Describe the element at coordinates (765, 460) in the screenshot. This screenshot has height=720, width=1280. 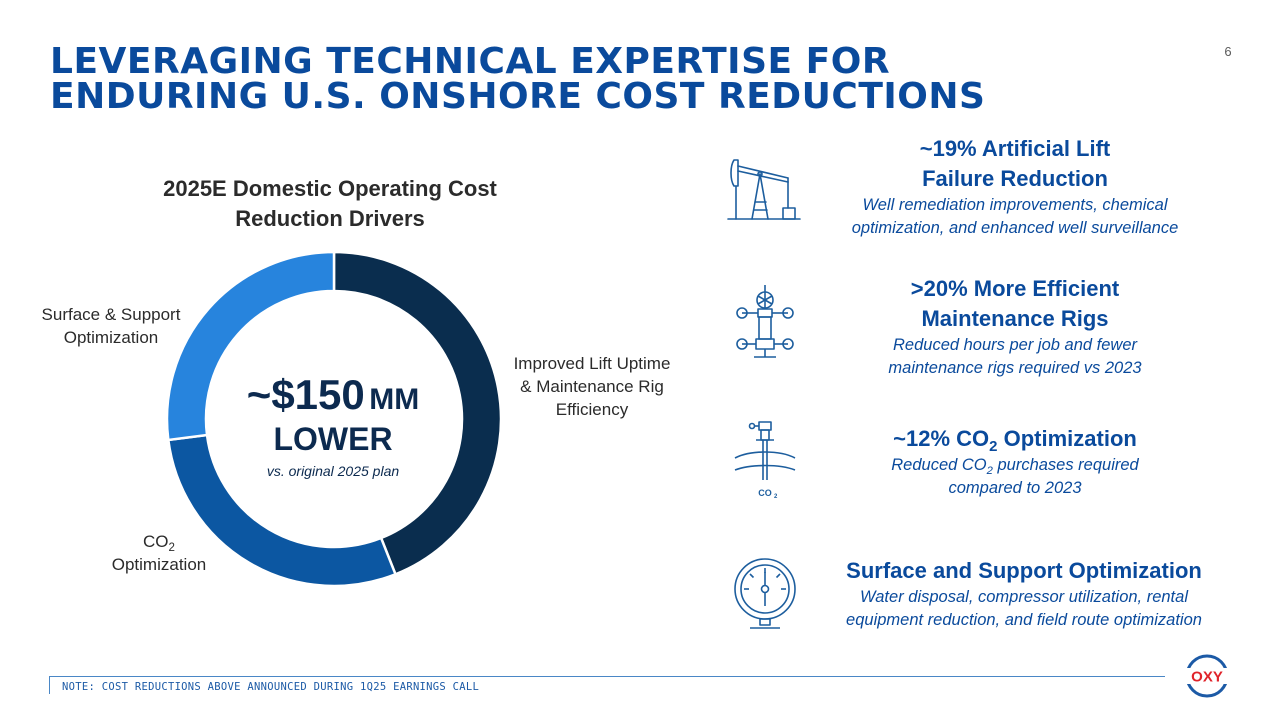
I see `co2-injection-well-icon: CO 2` at that location.